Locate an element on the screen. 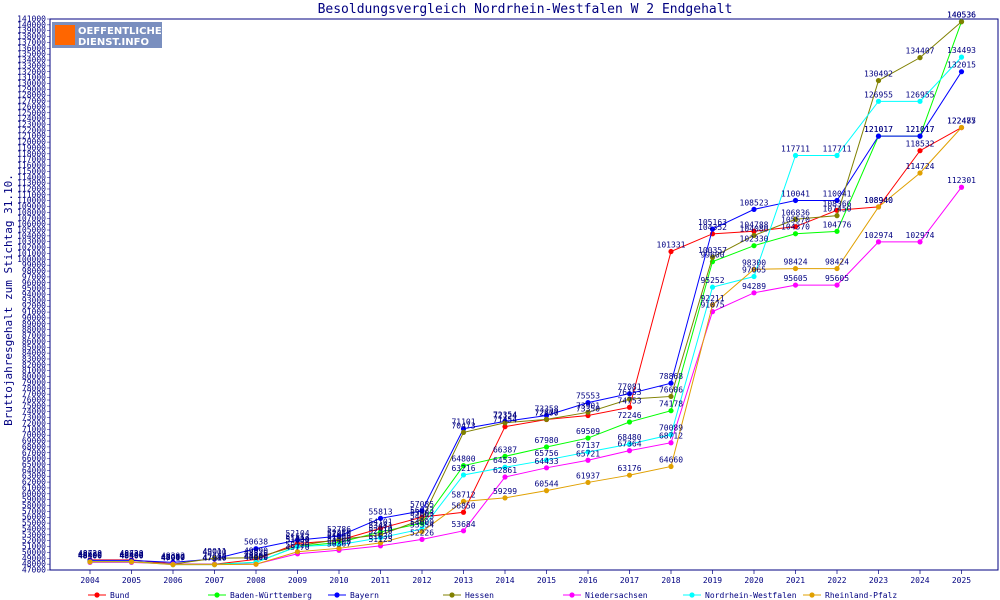 The height and width of the screenshot is (600, 1000). data-label: 56850 is located at coordinates (463, 505).